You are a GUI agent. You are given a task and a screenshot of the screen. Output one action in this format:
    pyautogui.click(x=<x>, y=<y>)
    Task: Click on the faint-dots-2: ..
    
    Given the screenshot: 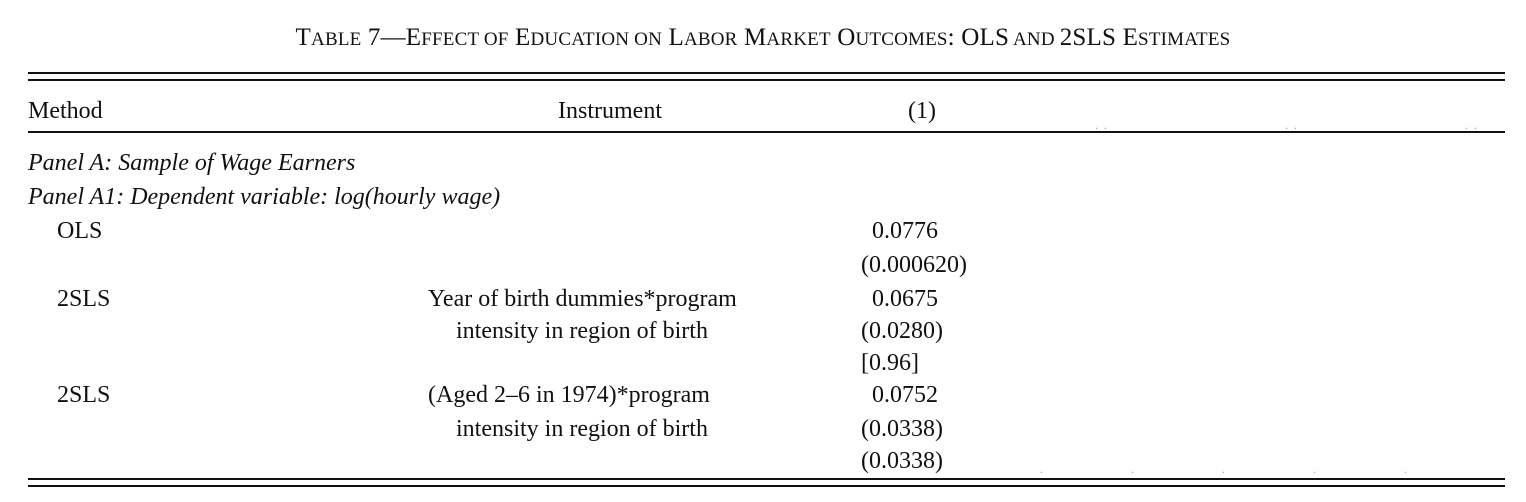 What is the action you would take?
    pyautogui.click(x=1294, y=125)
    